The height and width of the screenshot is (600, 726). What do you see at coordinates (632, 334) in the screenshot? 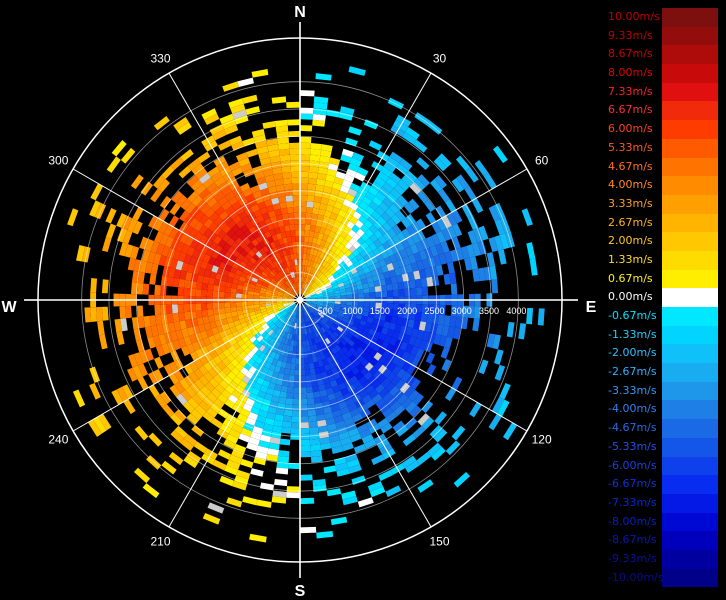
I see `legend-label: -1.33m/s` at bounding box center [632, 334].